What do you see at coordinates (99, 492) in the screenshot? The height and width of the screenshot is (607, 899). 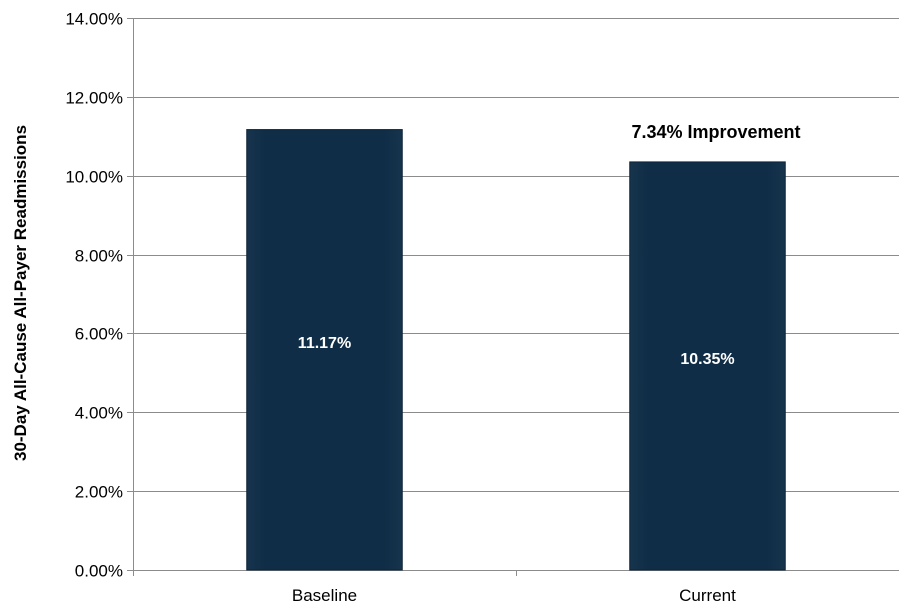 I see `y-tick-label: 2.00%` at bounding box center [99, 492].